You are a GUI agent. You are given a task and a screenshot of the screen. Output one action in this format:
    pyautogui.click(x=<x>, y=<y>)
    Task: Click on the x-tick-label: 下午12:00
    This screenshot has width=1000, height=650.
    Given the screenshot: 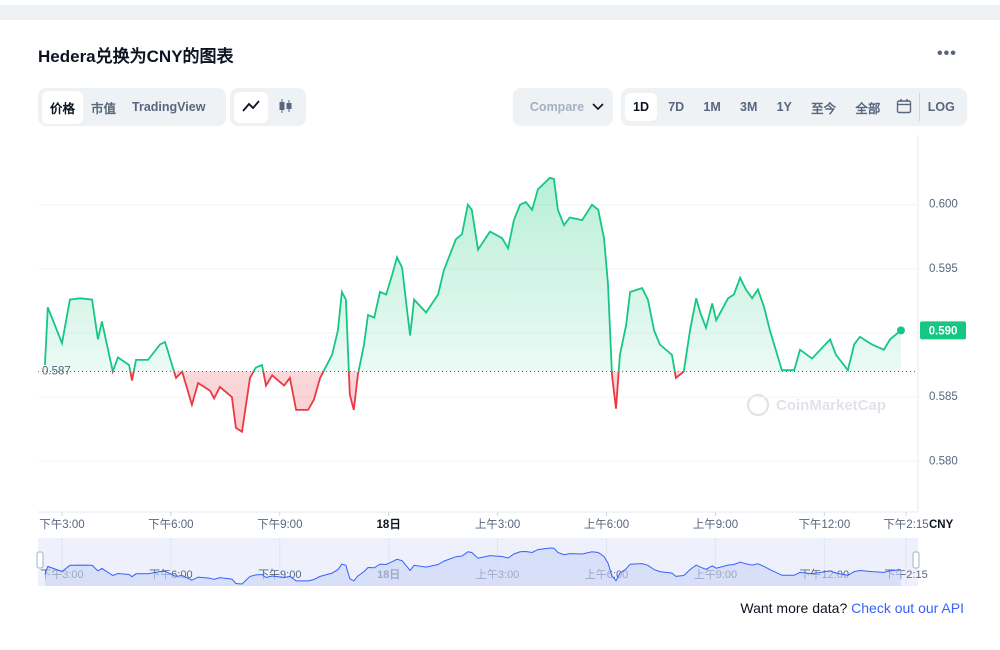 What is the action you would take?
    pyautogui.click(x=824, y=524)
    